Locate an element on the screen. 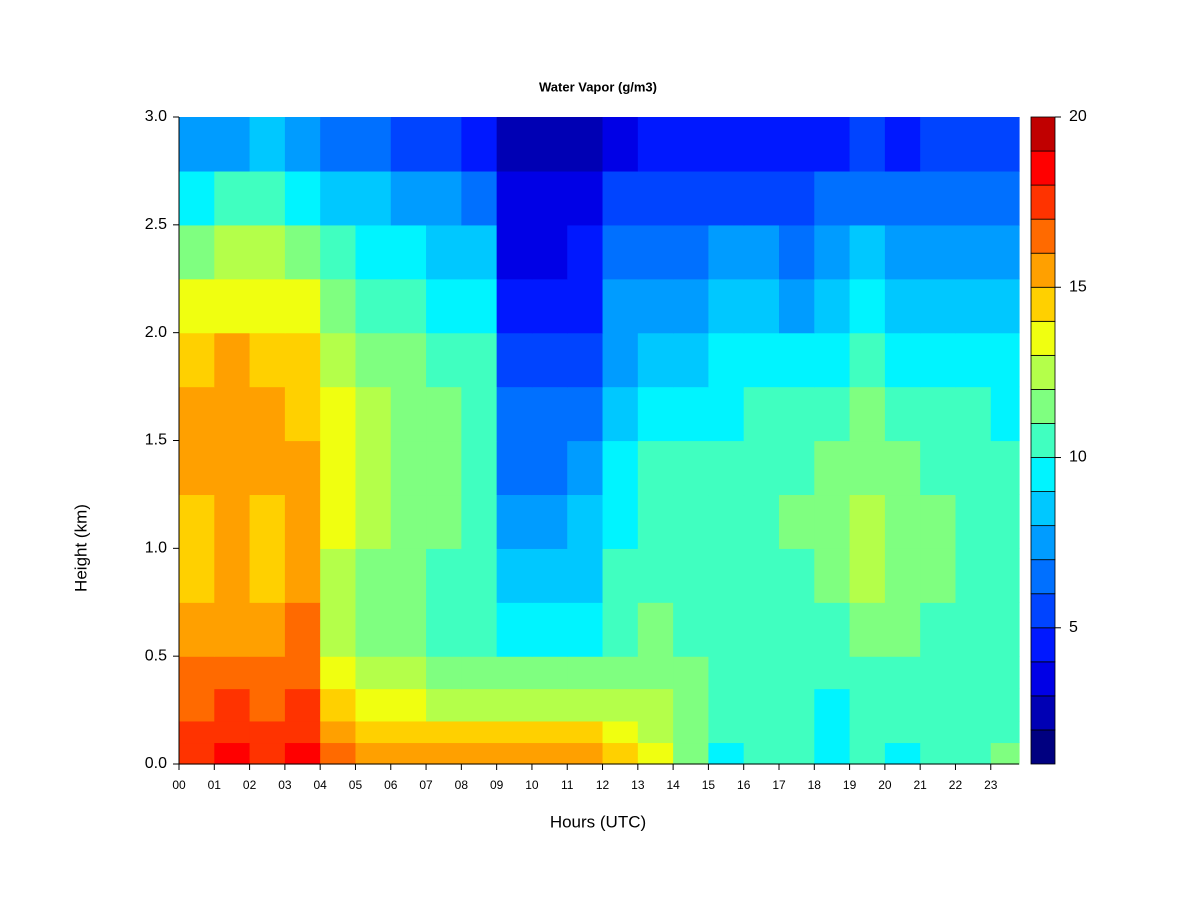  x-tick-label: 14 is located at coordinates (673, 785).